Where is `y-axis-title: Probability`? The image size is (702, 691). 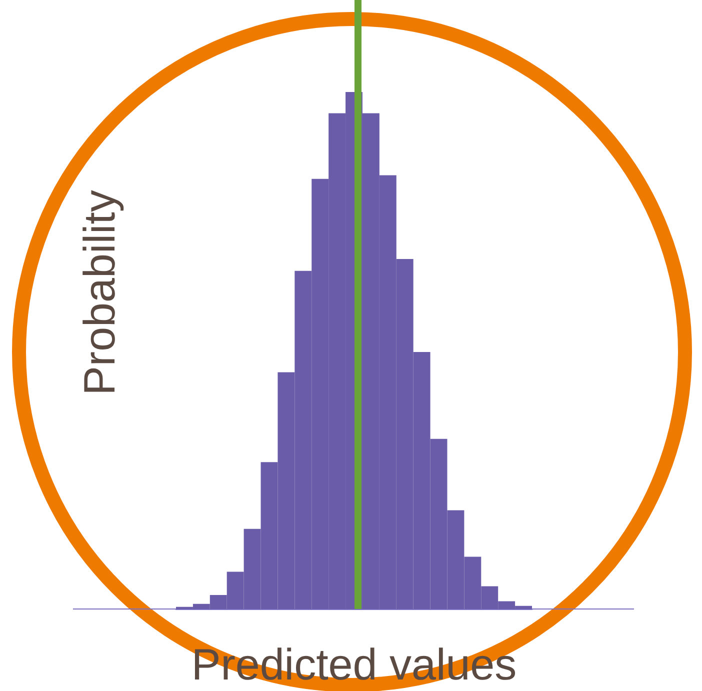
y-axis-title: Probability is located at coordinates (100, 293).